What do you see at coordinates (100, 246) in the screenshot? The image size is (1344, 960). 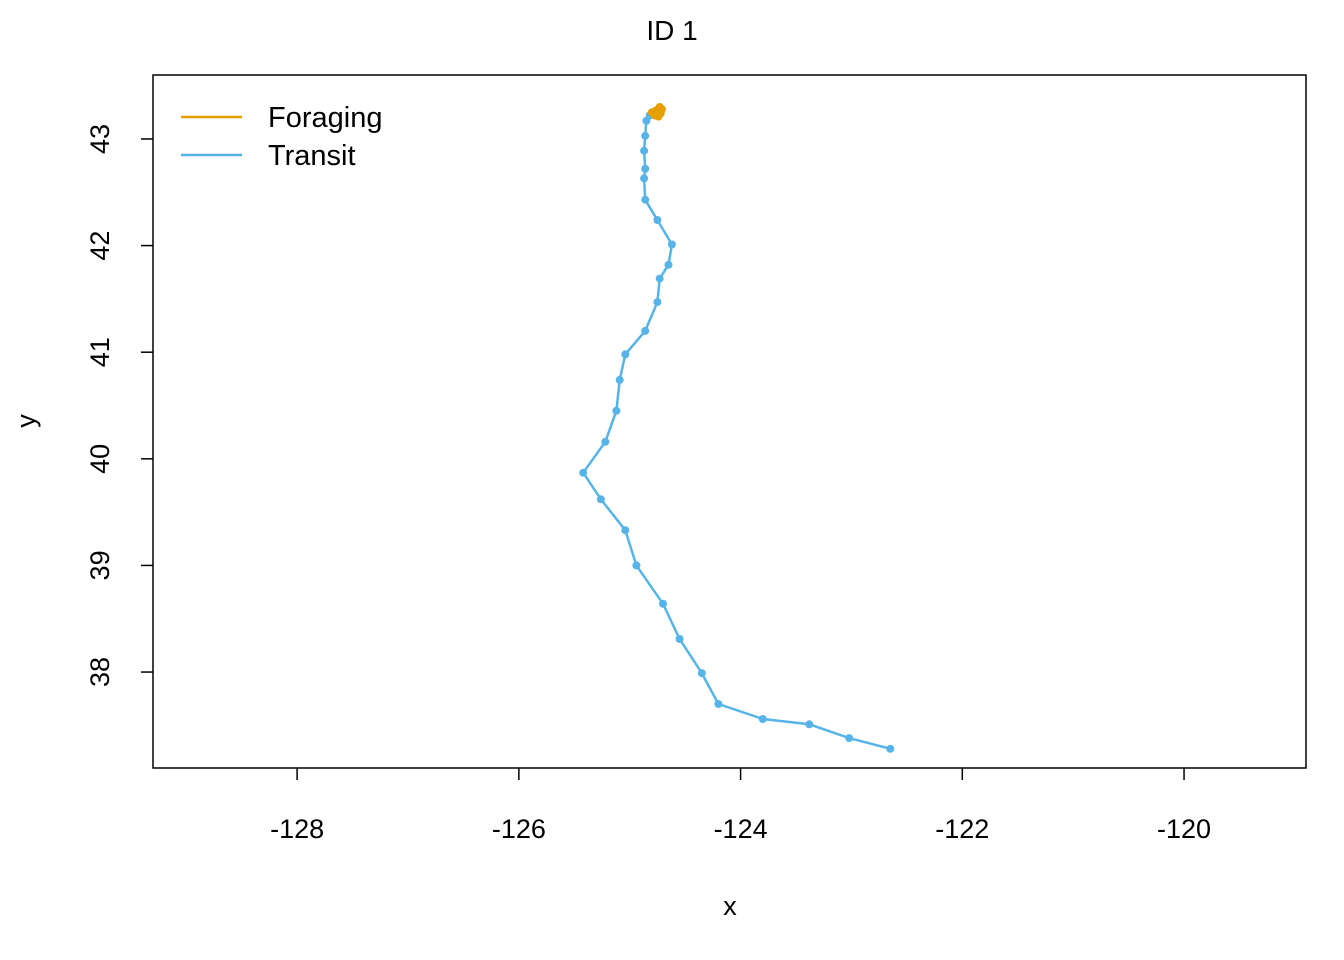 I see `y-tick-label: 42` at bounding box center [100, 246].